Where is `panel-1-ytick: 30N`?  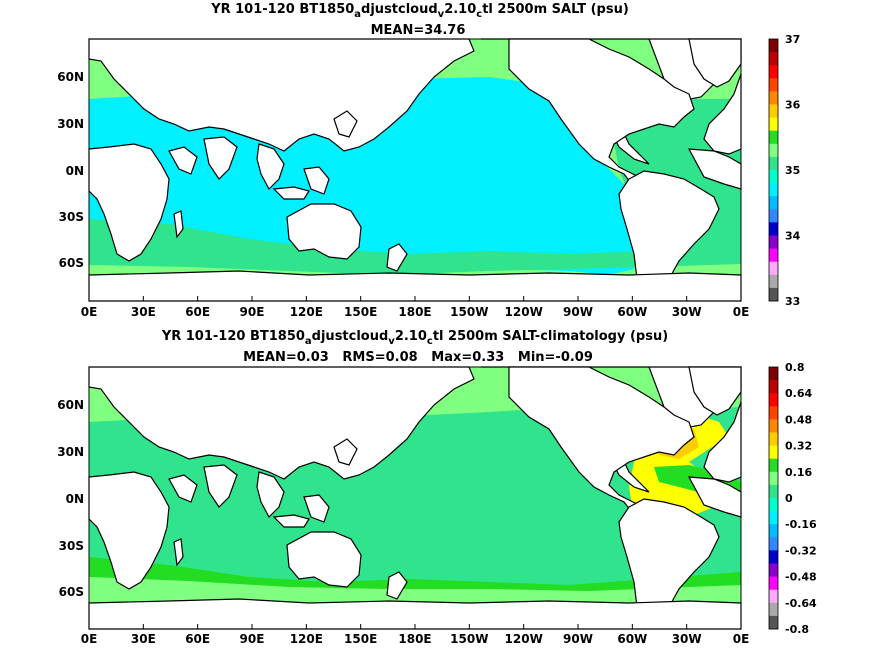
panel-1-ytick: 30N is located at coordinates (70, 124).